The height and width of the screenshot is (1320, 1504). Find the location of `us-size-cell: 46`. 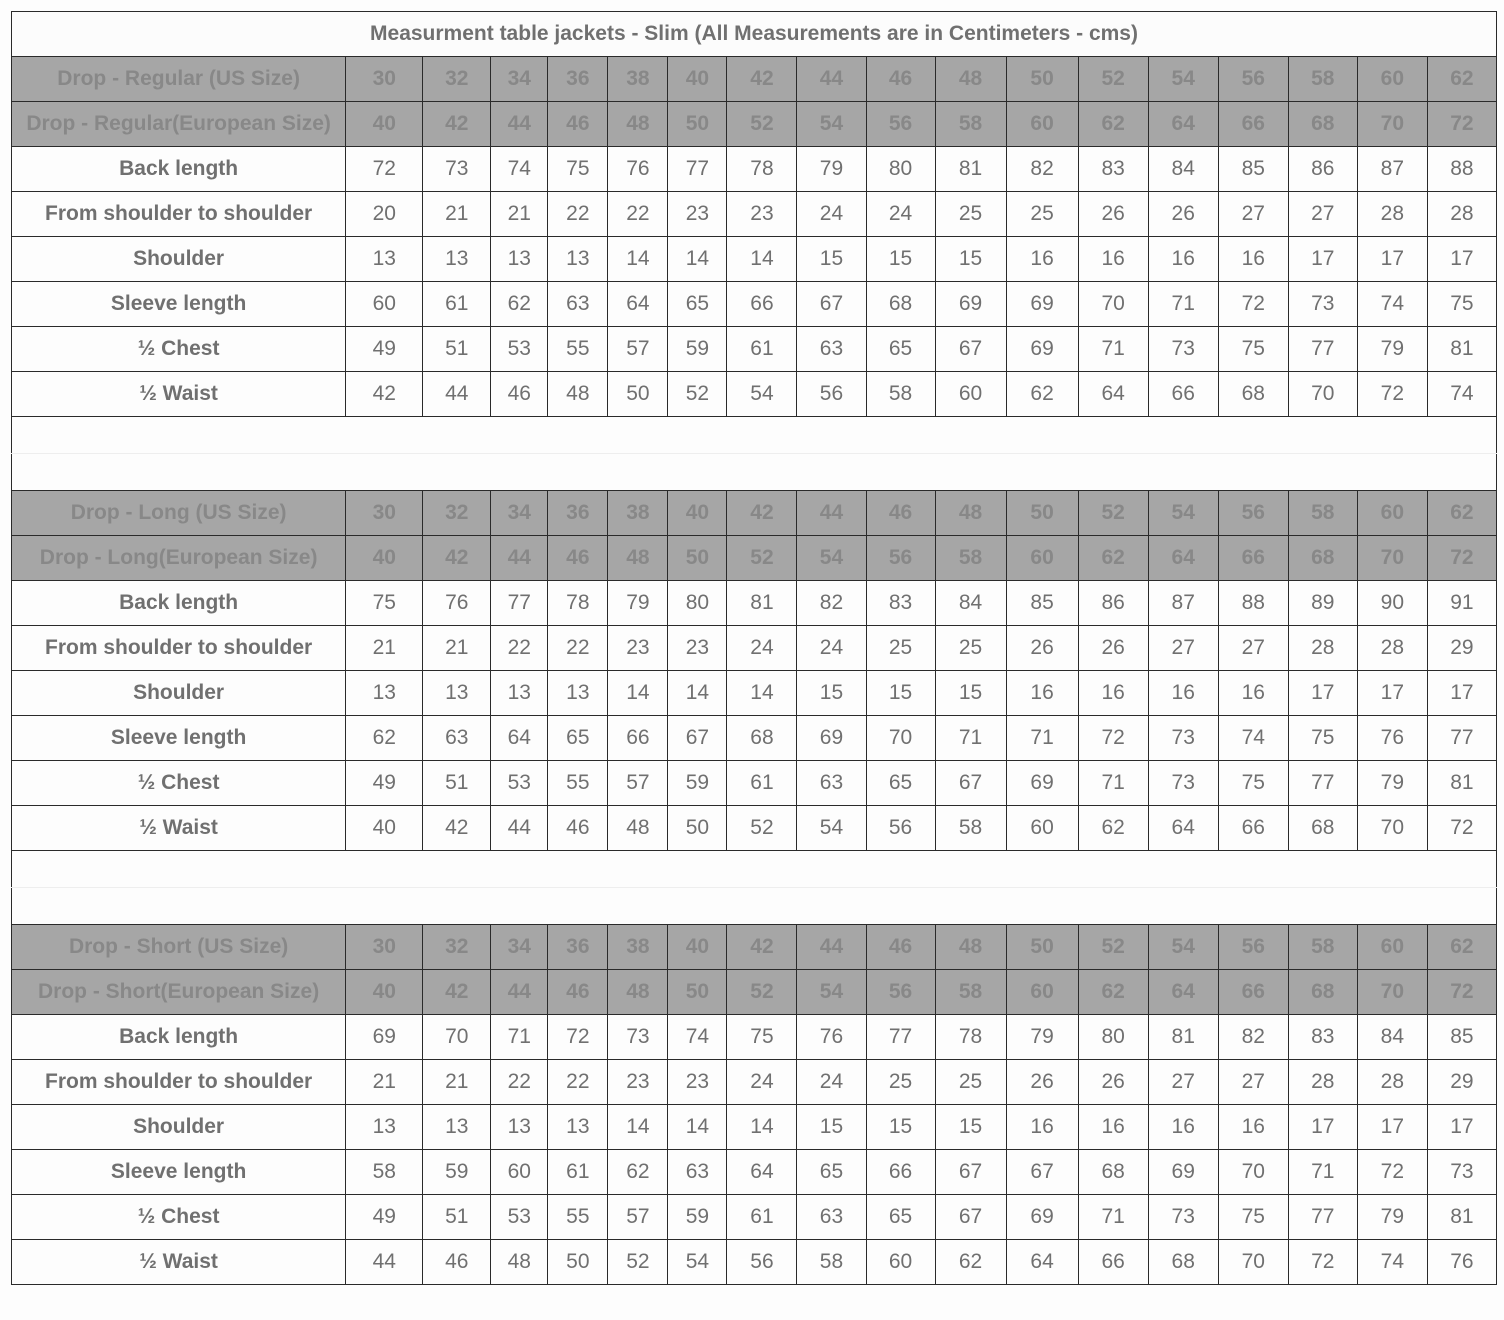

us-size-cell: 46 is located at coordinates (900, 79).